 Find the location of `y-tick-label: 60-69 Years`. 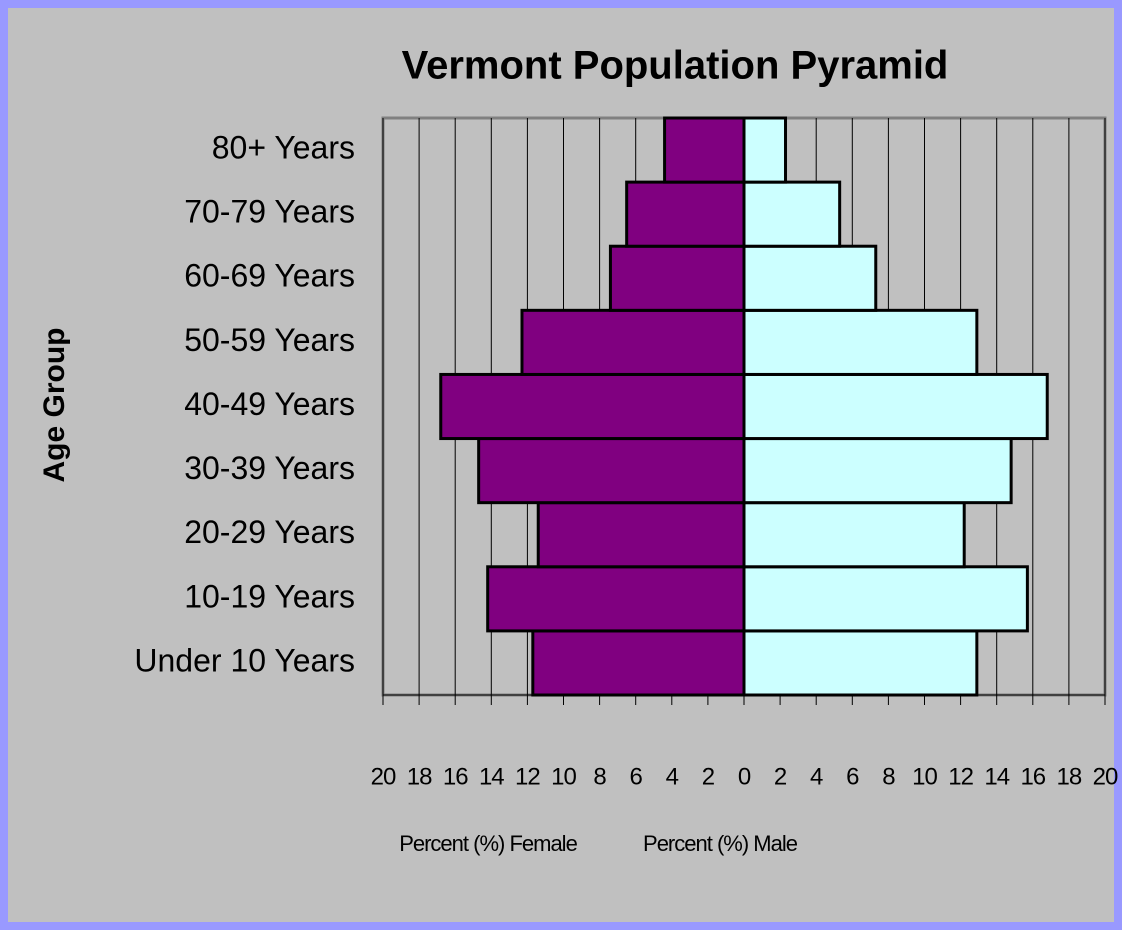

y-tick-label: 60-69 Years is located at coordinates (269, 276).